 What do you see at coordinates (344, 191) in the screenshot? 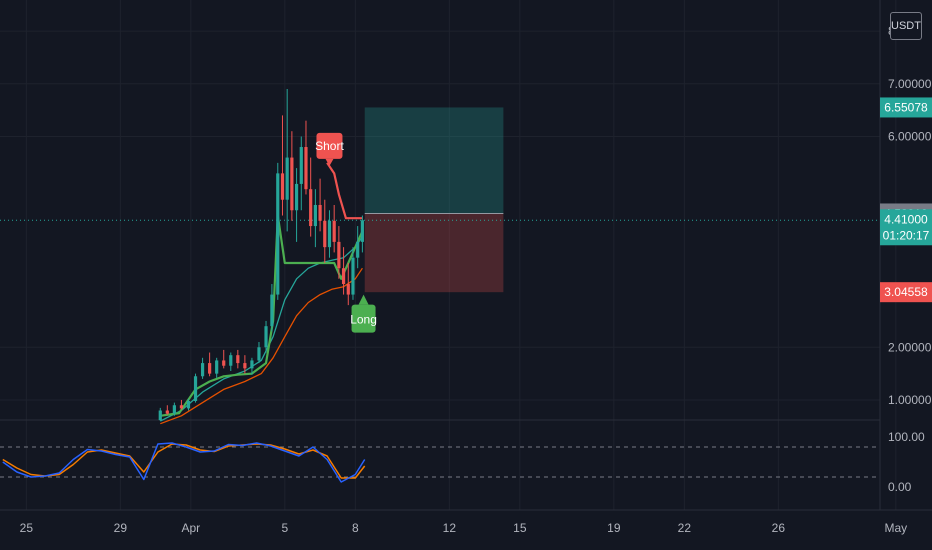
I see `signal-line-short` at bounding box center [344, 191].